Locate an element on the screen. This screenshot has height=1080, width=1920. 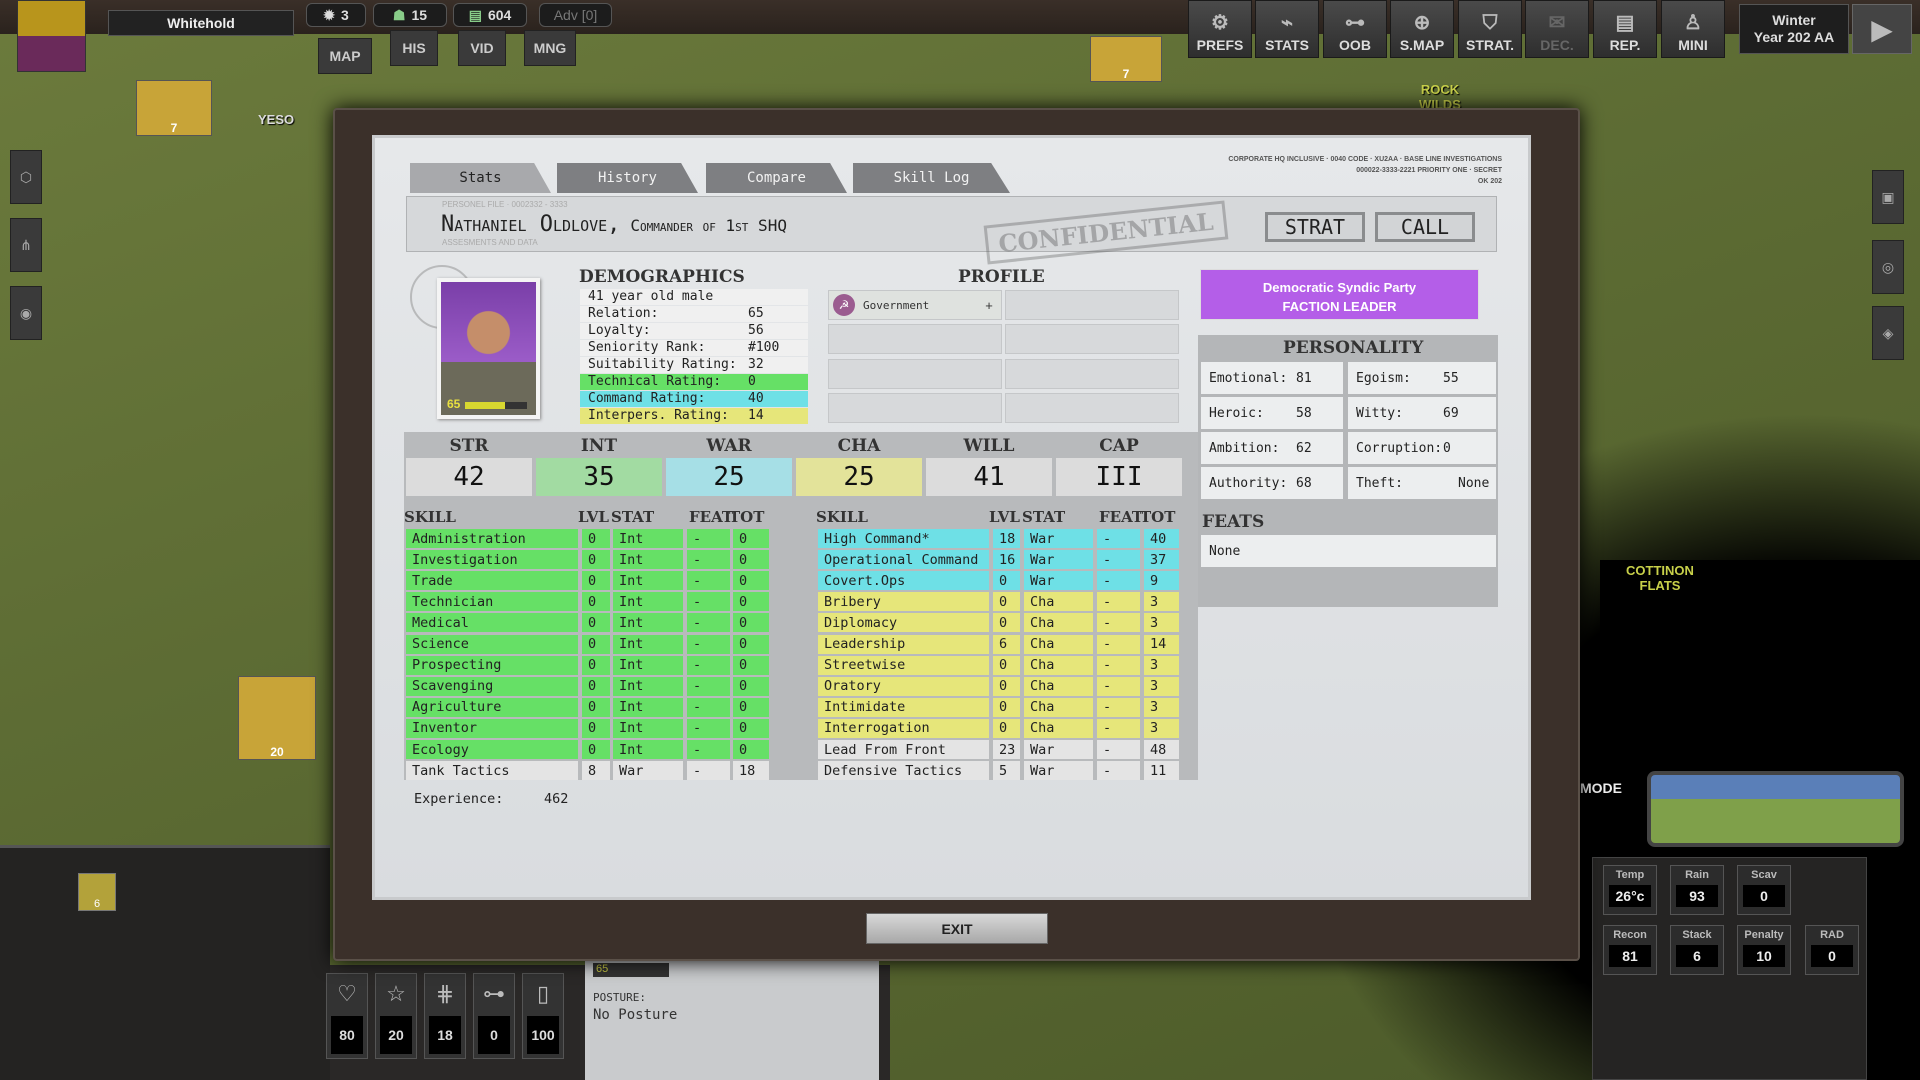
tab-compare: Compare is located at coordinates (776, 178).